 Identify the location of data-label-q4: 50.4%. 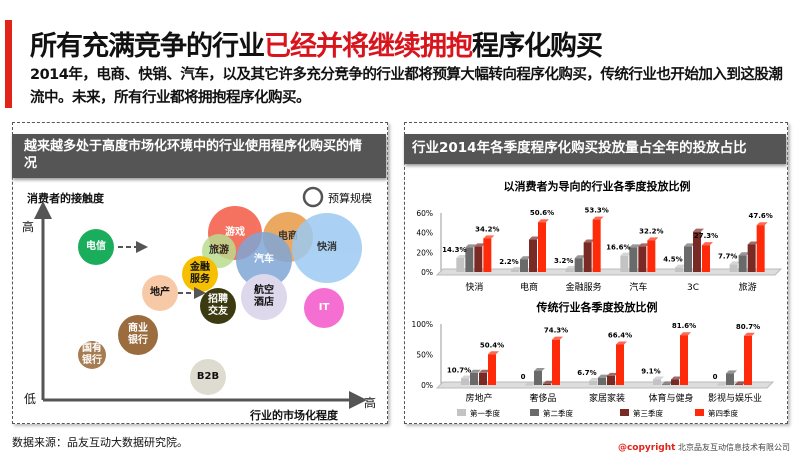
(492, 345).